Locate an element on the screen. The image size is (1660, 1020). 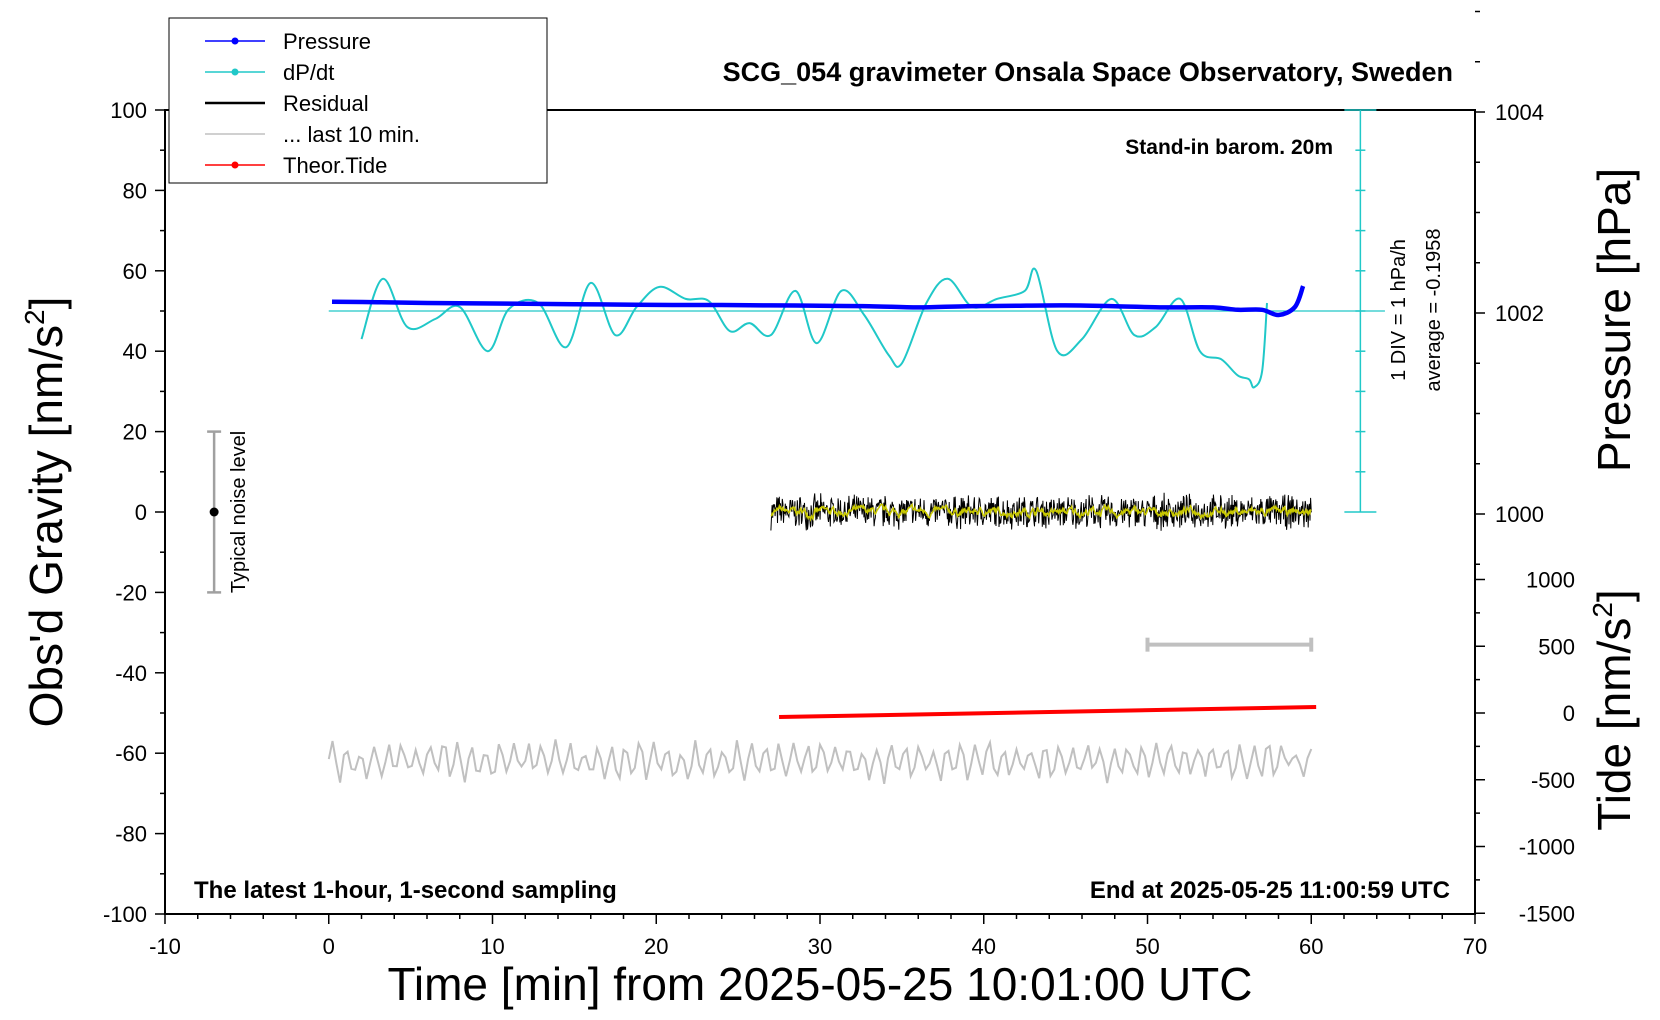
residual-smoothed-line is located at coordinates (1041, 512).